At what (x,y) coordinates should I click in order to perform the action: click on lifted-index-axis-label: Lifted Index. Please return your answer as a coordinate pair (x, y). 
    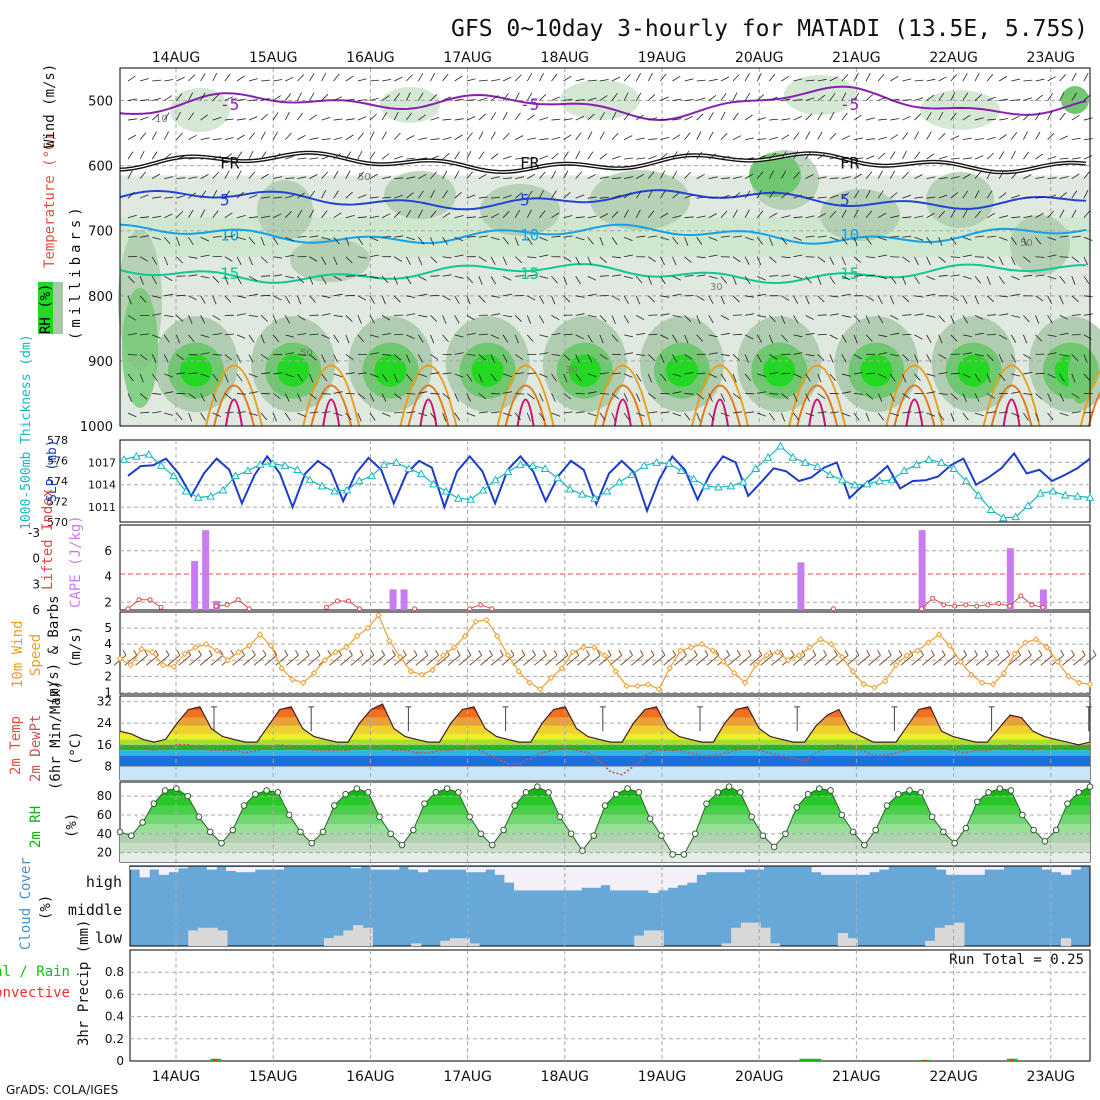
    Looking at the image, I should click on (48, 539).